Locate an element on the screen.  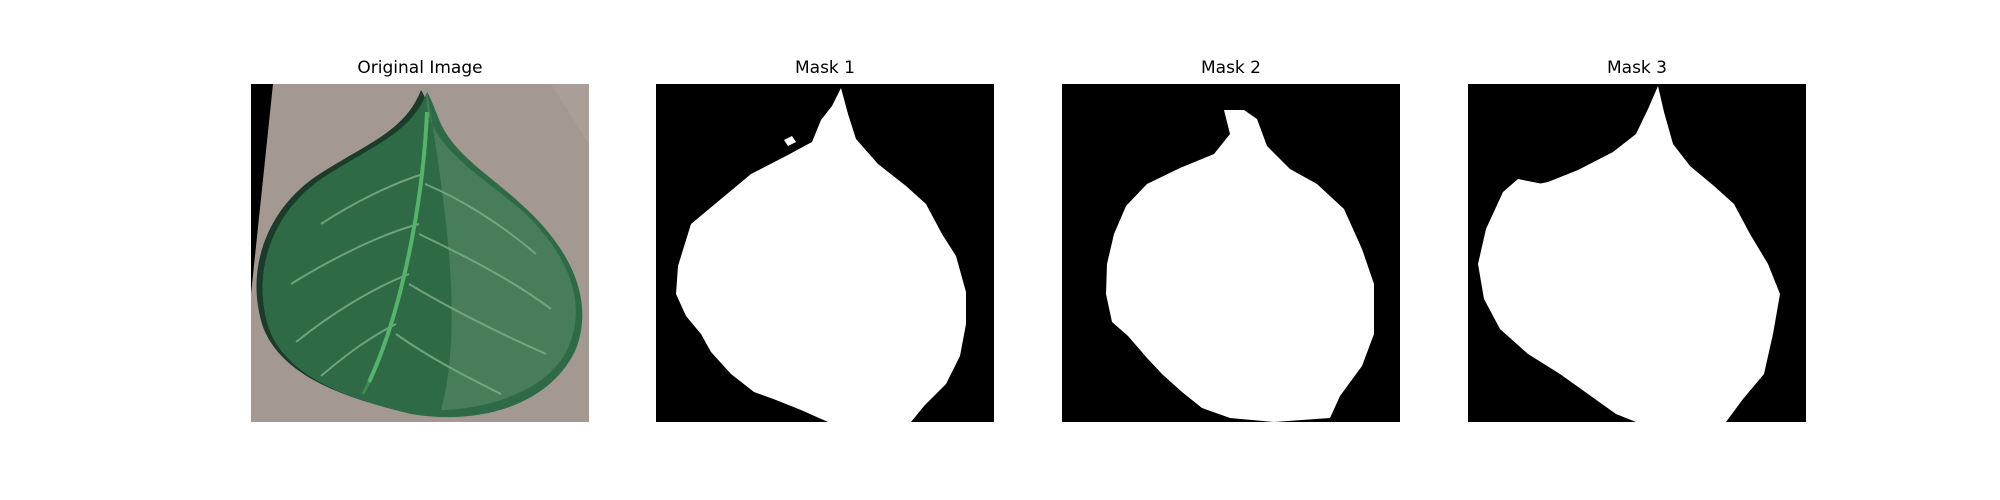
panel-title: Original Image is located at coordinates (420, 68).